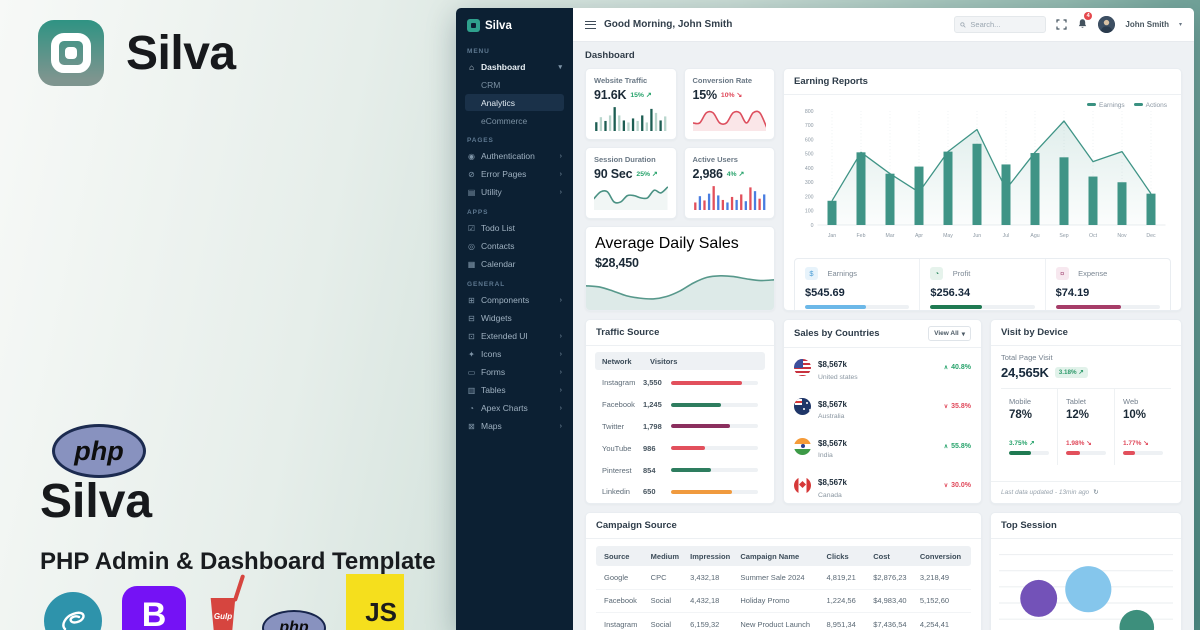 The image size is (1200, 630). I want to click on total-page-visit-value: 24,565K, so click(1025, 372).